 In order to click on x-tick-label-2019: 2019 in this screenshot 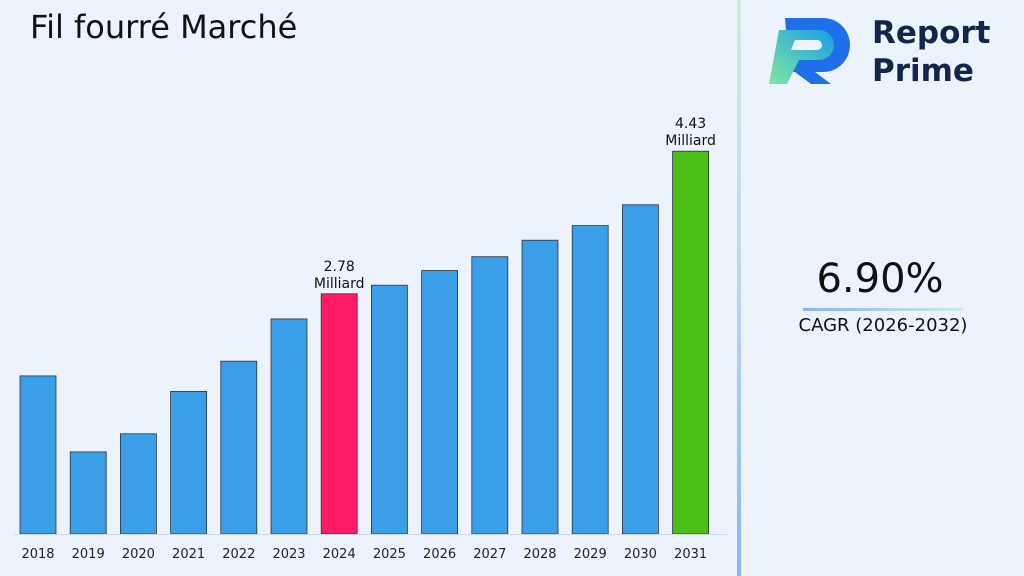, I will do `click(88, 554)`.